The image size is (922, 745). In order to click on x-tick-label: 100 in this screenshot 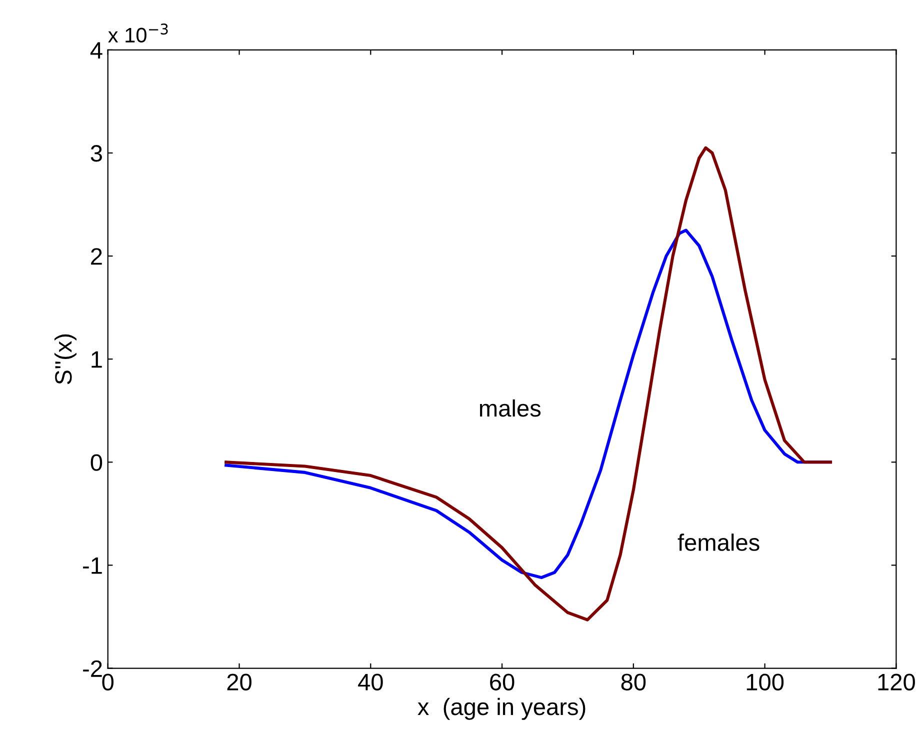, I will do `click(765, 682)`.